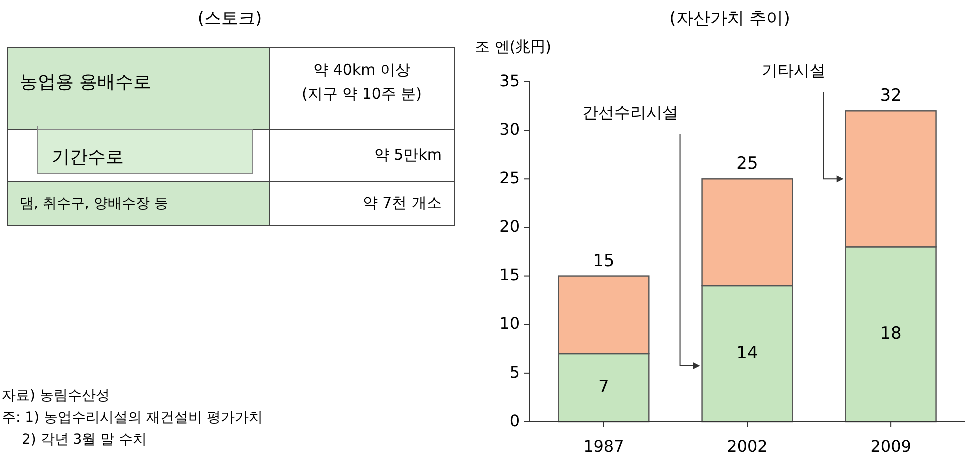 The height and width of the screenshot is (466, 980). What do you see at coordinates (515, 372) in the screenshot?
I see `y-tick-label: 5` at bounding box center [515, 372].